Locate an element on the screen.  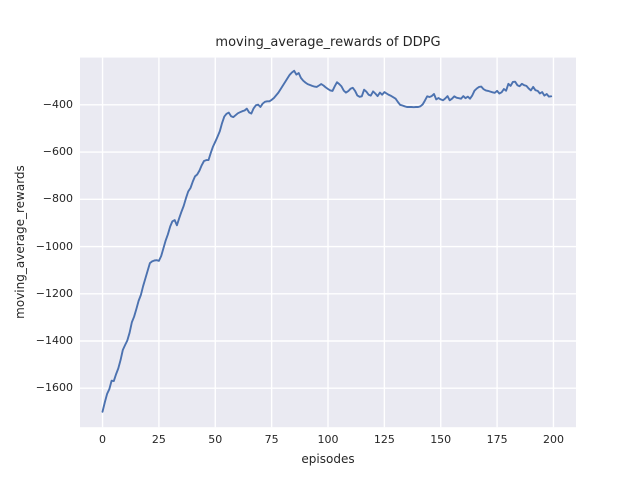
y-tick-label: −400 is located at coordinates (57, 104).